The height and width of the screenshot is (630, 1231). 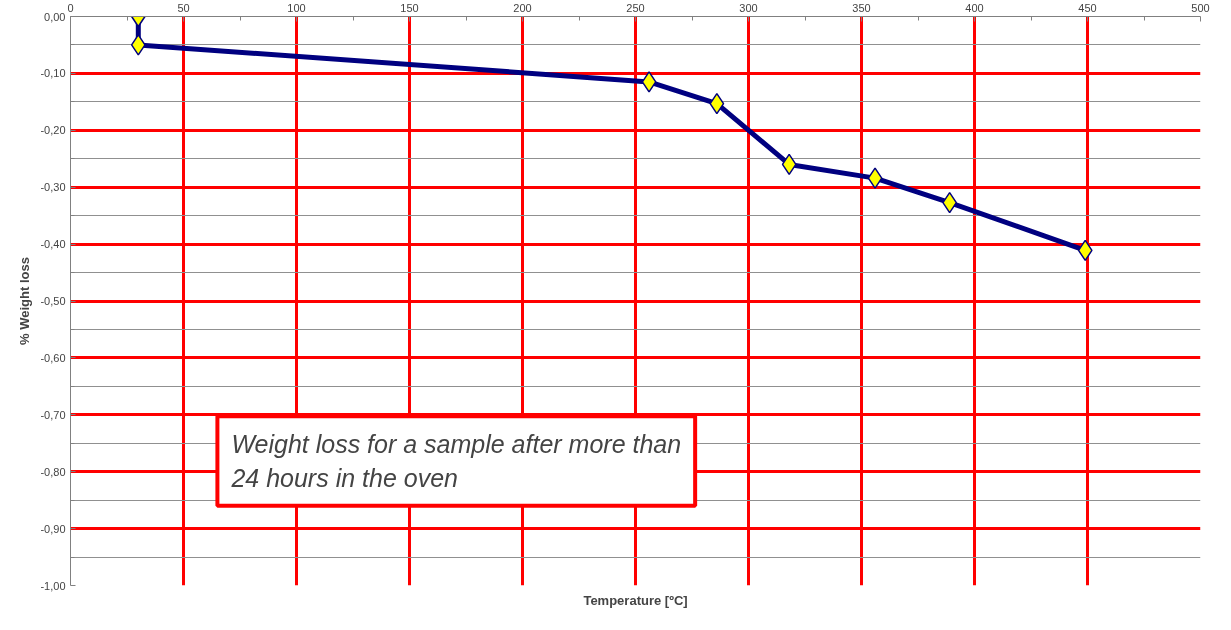 What do you see at coordinates (53, 130) in the screenshot?
I see `y-tick-label: -0,20` at bounding box center [53, 130].